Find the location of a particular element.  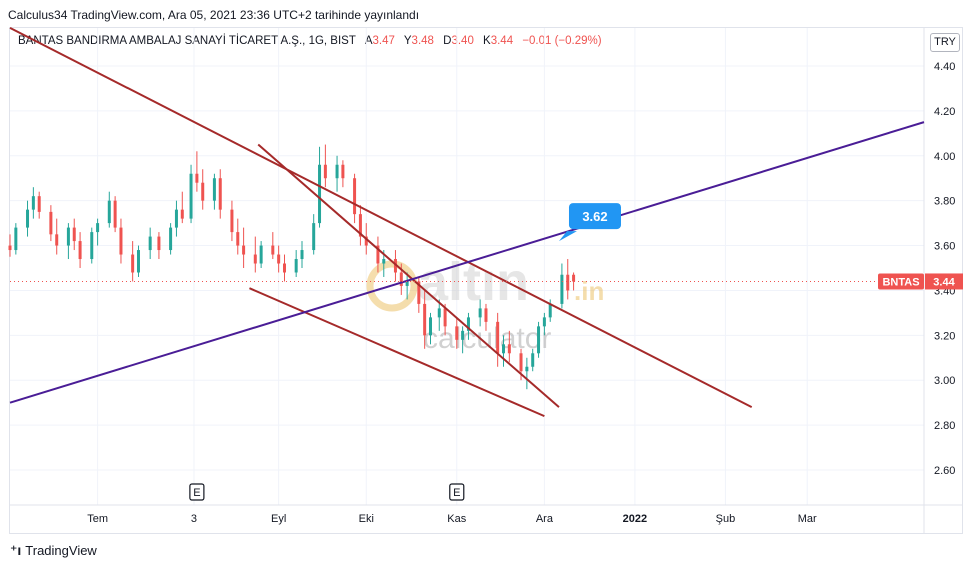

watermark: altın .in calculator is located at coordinates (485, 303).